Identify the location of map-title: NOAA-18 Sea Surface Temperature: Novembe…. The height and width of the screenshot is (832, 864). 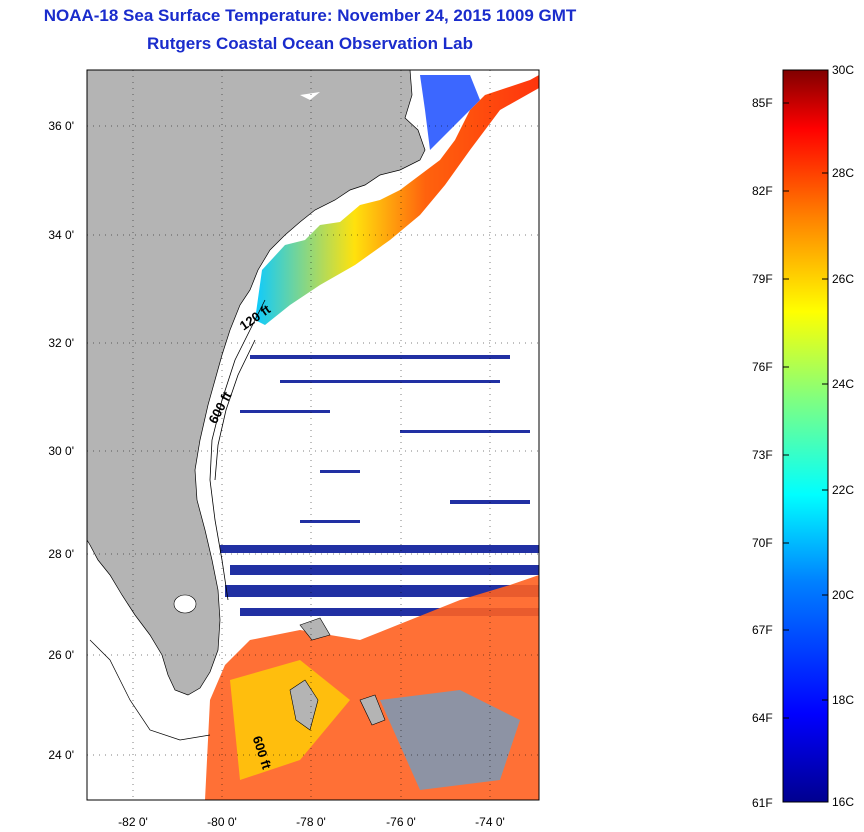
(310, 15).